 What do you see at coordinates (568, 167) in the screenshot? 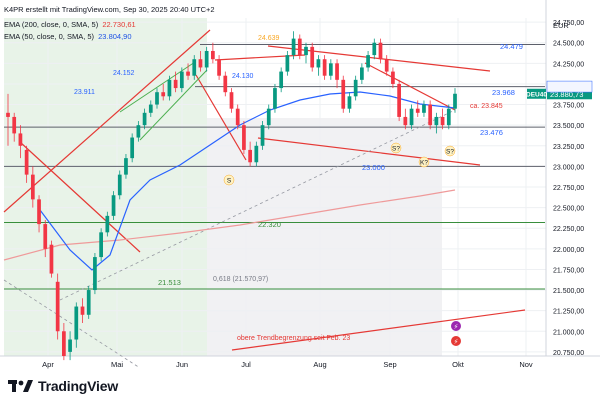
I see `y-tick-label: 23.000,00` at bounding box center [568, 167].